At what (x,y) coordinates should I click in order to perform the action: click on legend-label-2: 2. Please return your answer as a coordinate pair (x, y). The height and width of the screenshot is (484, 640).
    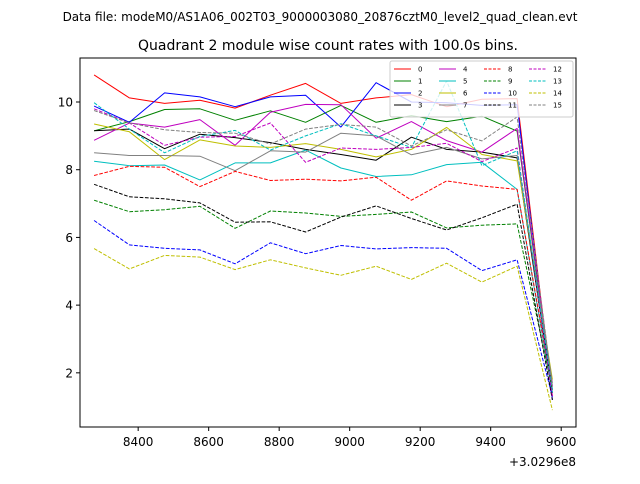
    Looking at the image, I should click on (420, 94).